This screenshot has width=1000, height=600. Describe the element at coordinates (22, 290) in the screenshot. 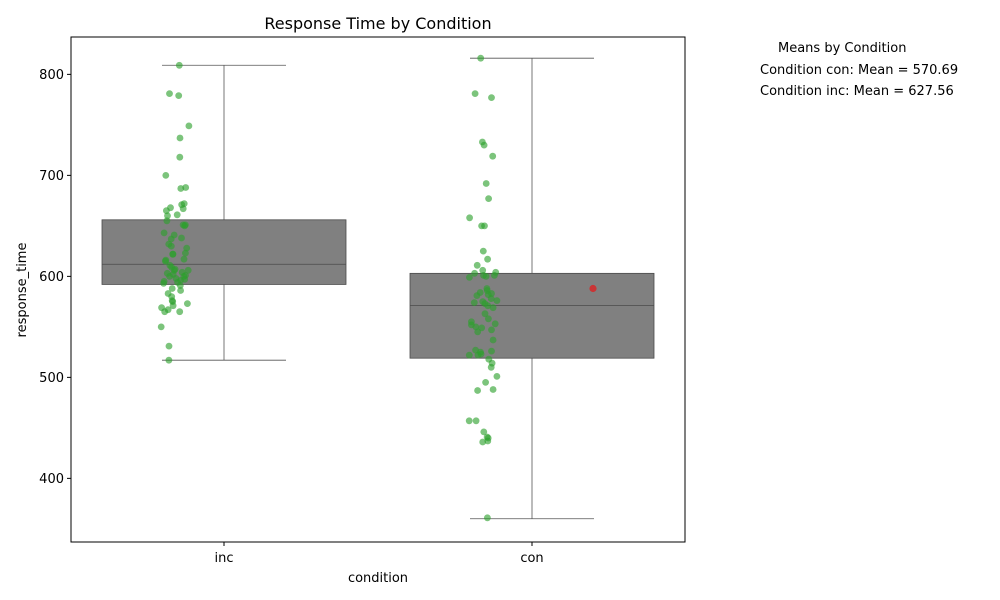

I see `y-axis-label: response_time` at that location.